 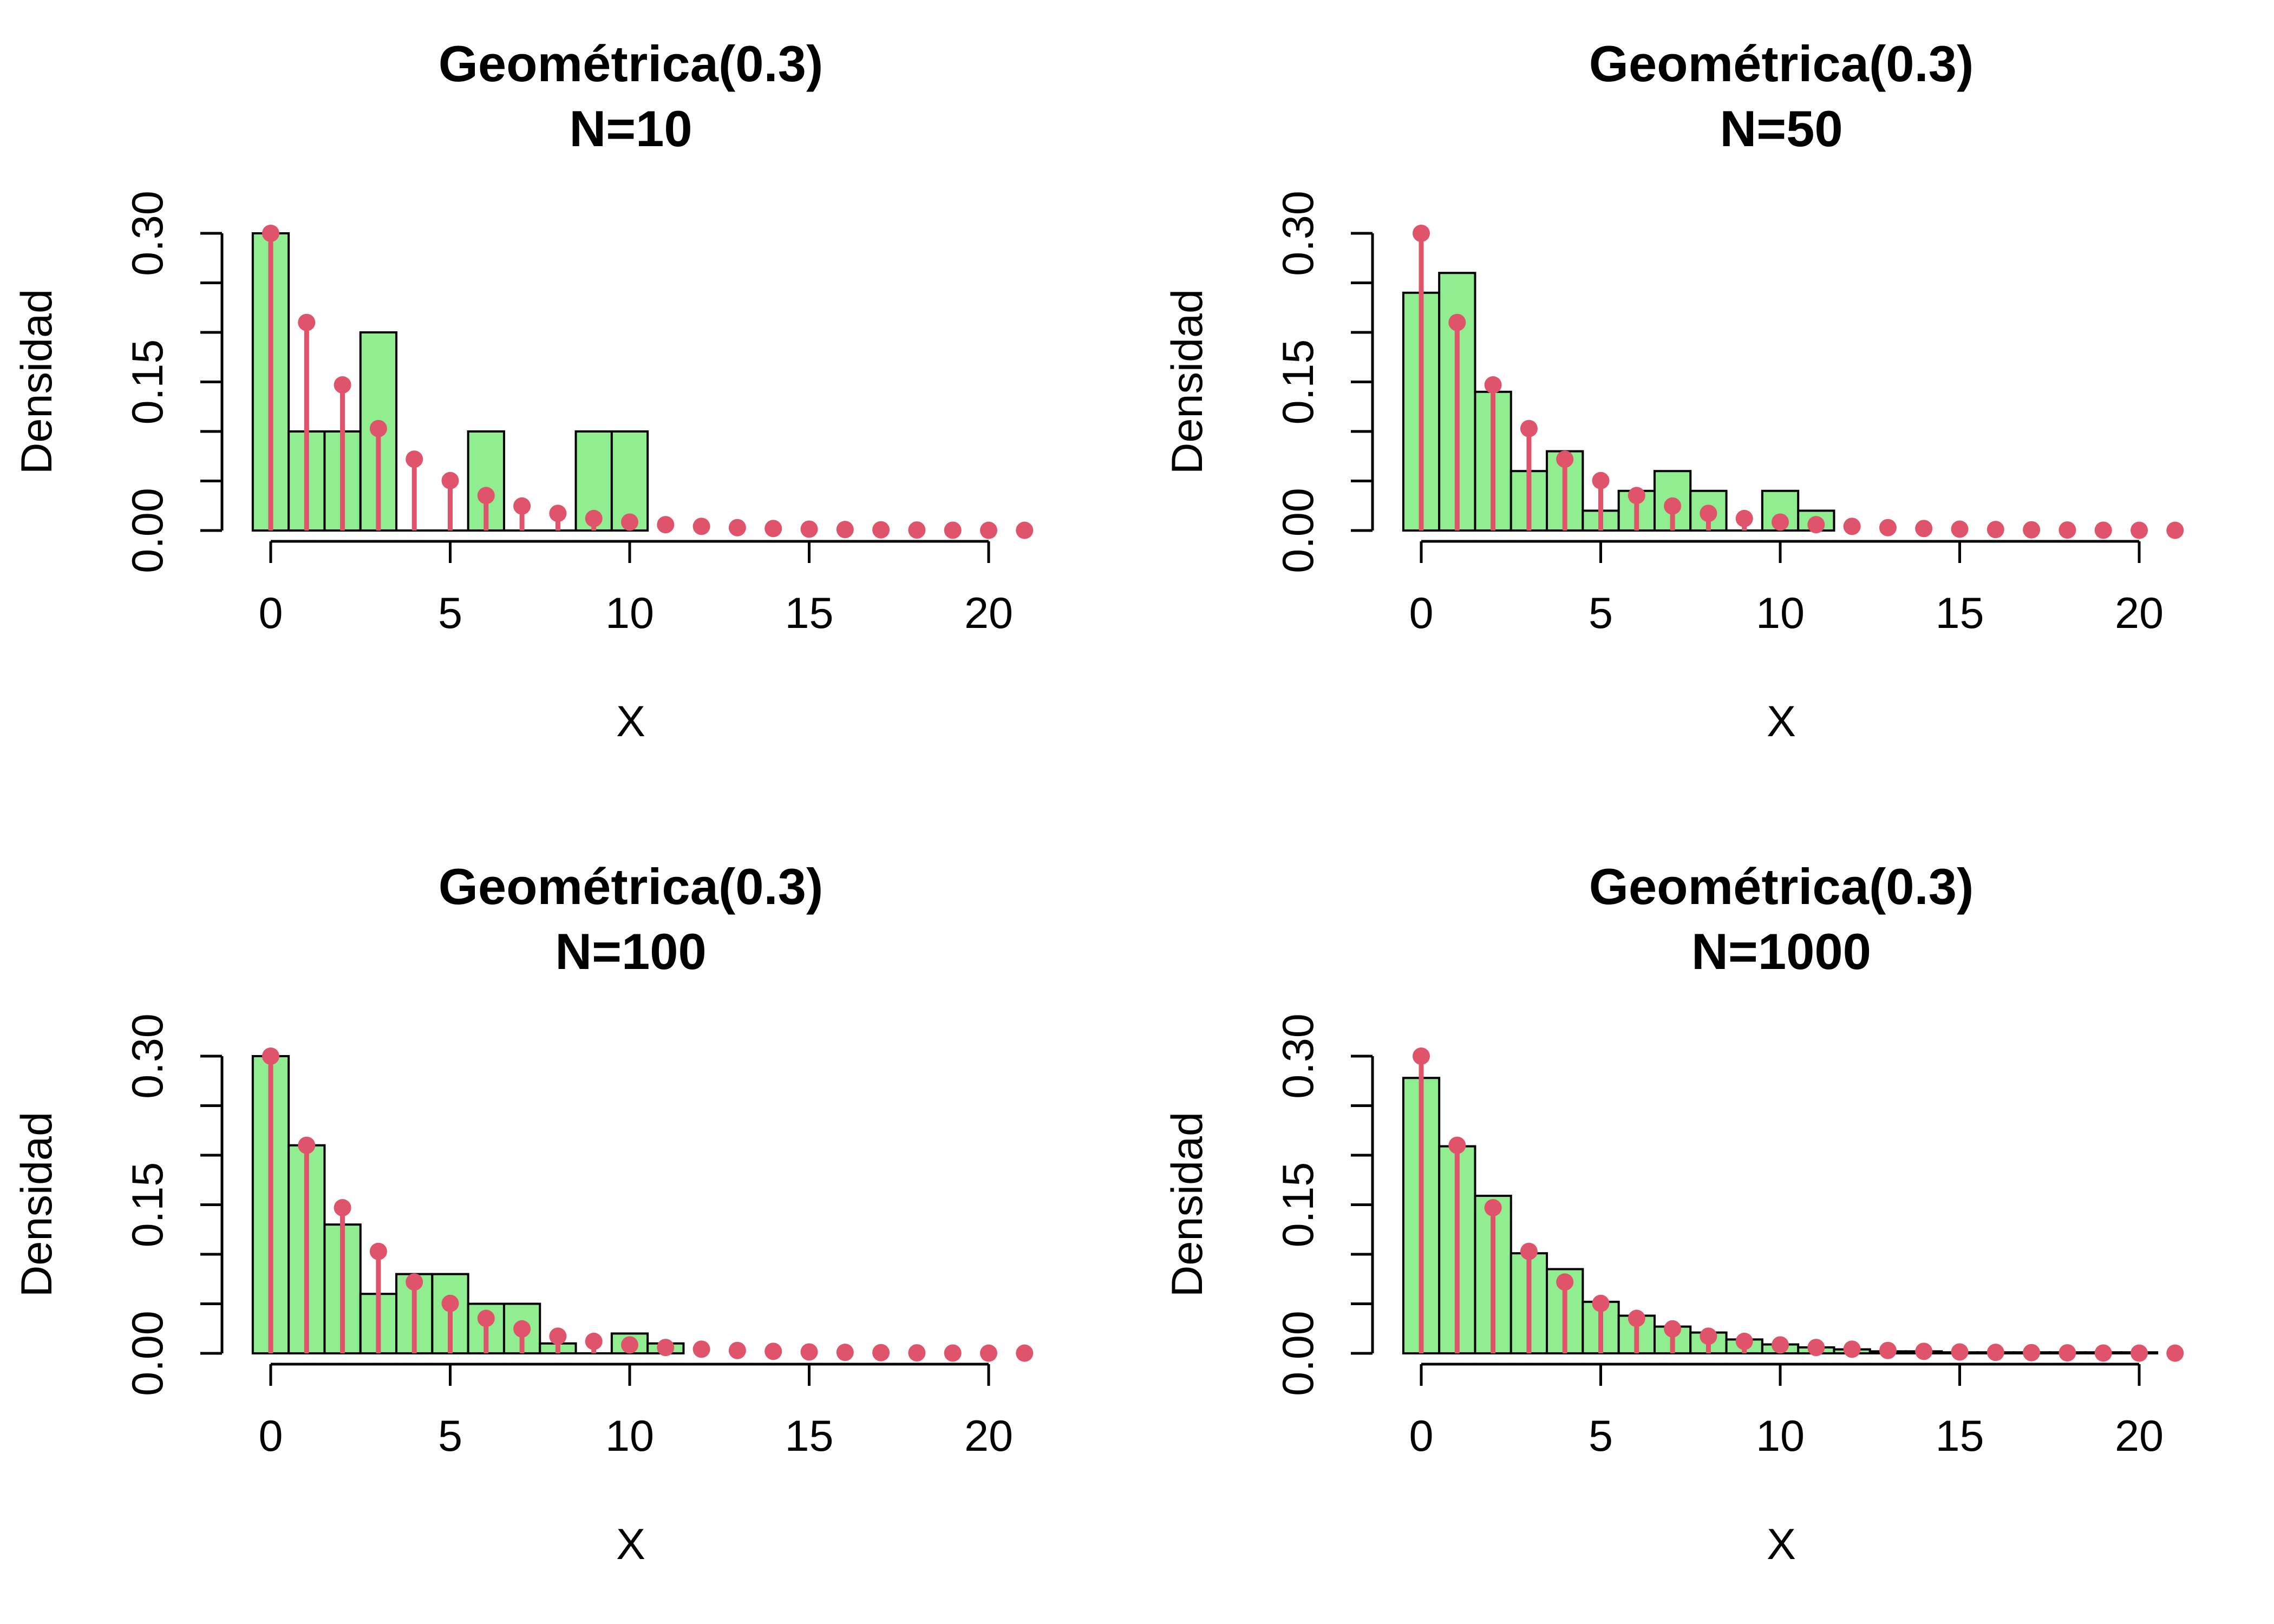 What do you see at coordinates (1781, 952) in the screenshot?
I see `chart-subtitle: N=1000` at bounding box center [1781, 952].